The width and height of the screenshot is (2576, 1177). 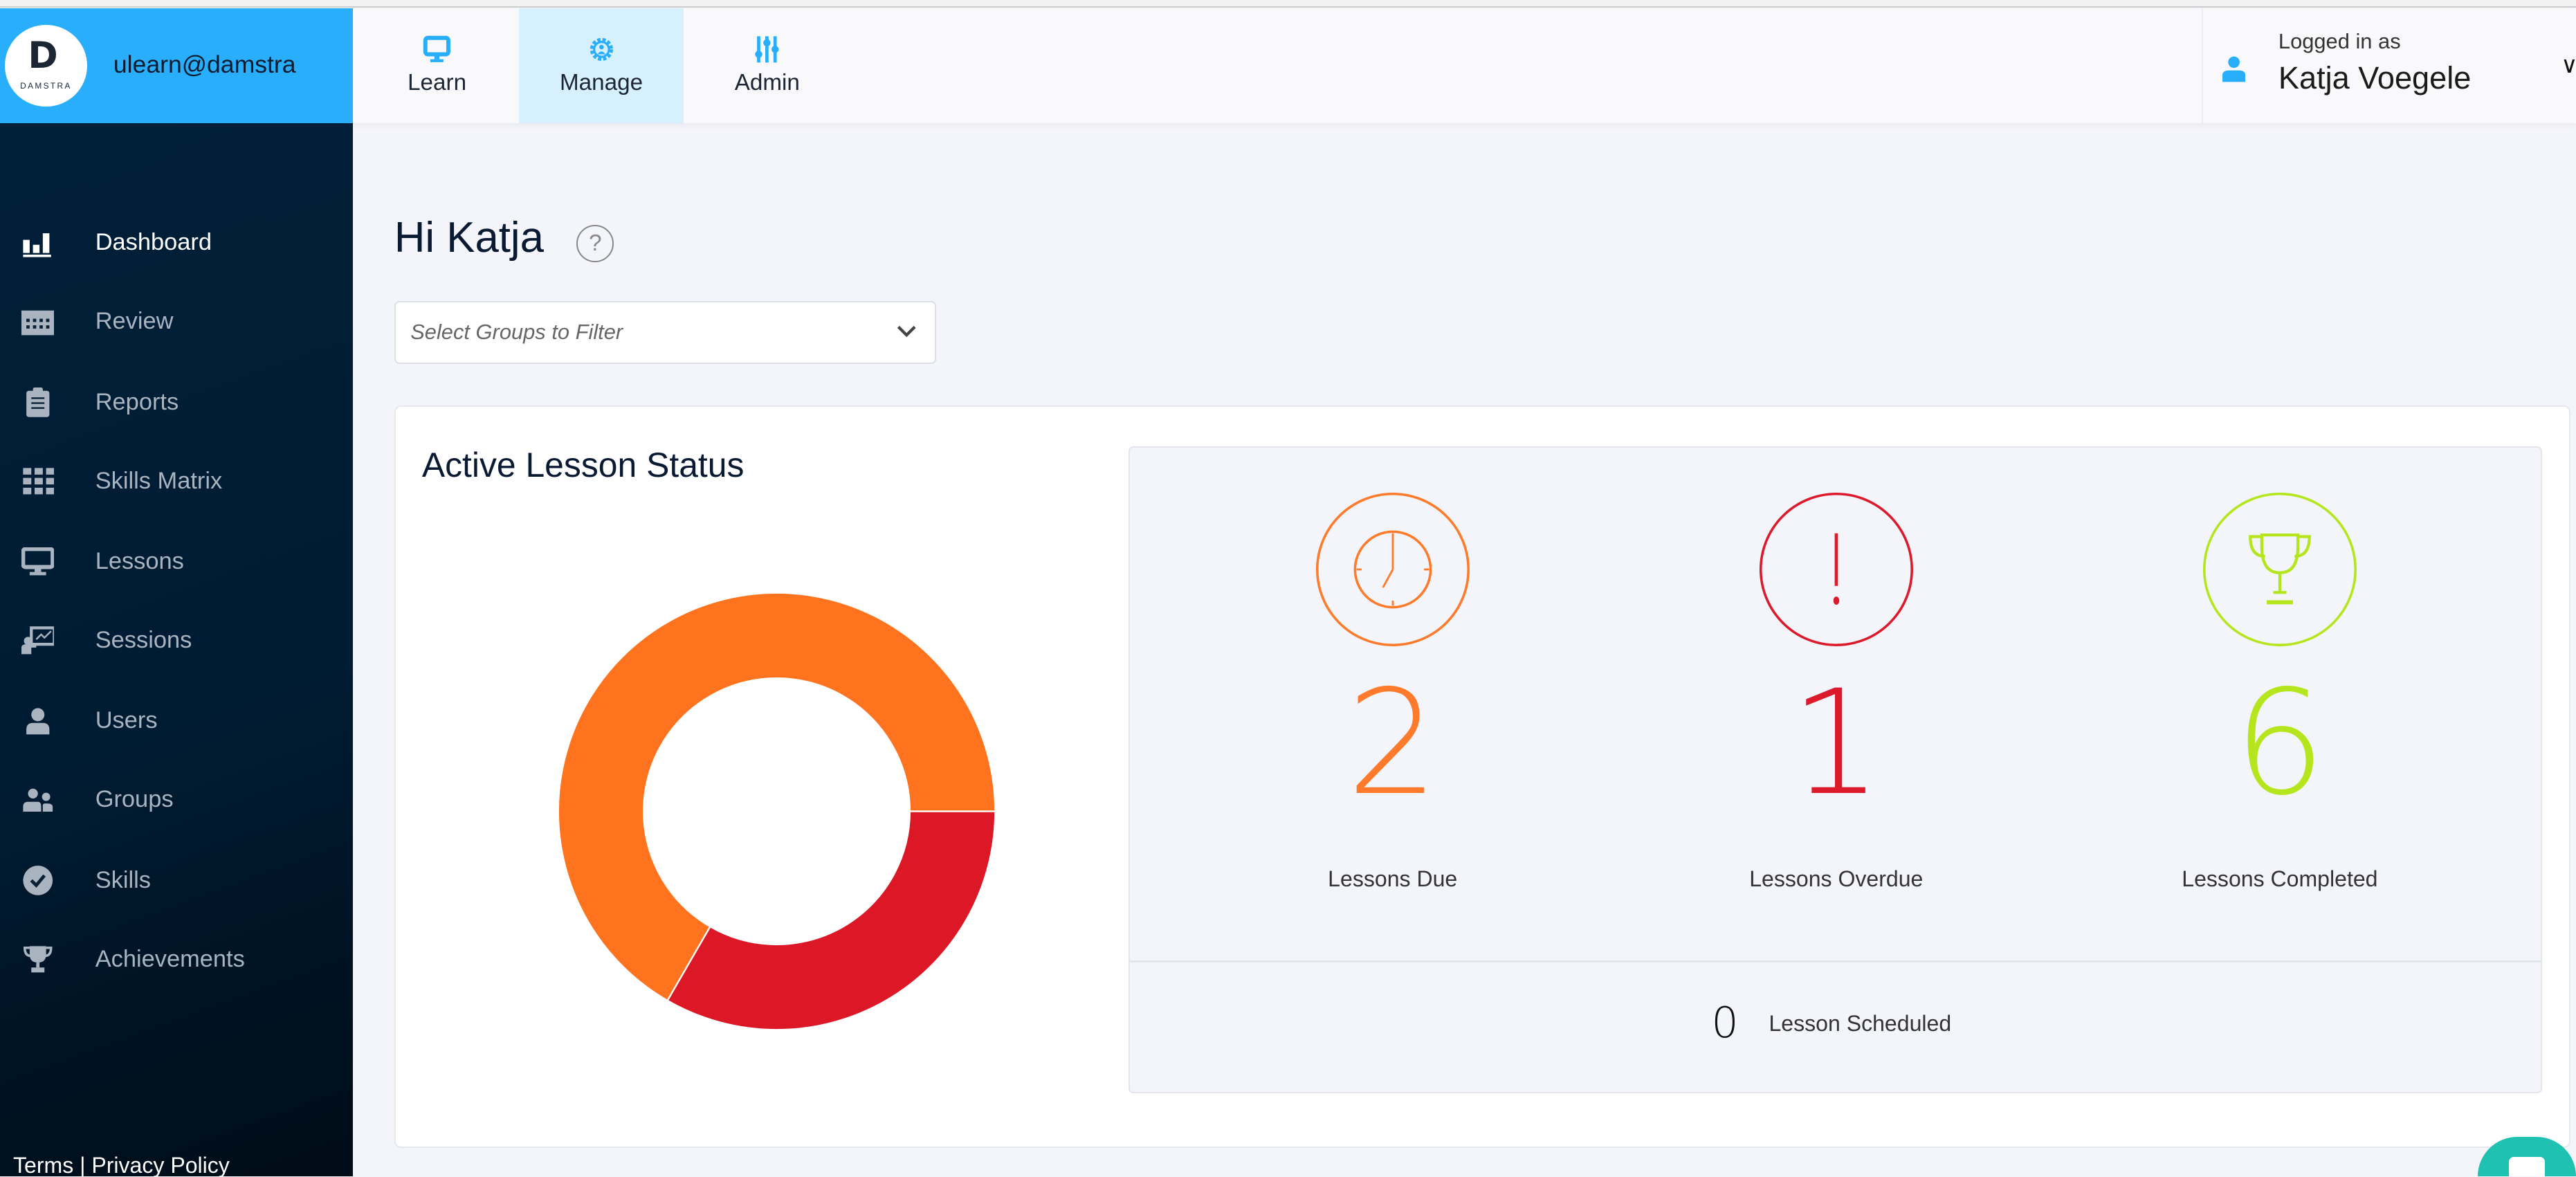 What do you see at coordinates (777, 797) in the screenshot?
I see `donut-slice-lessons-due` at bounding box center [777, 797].